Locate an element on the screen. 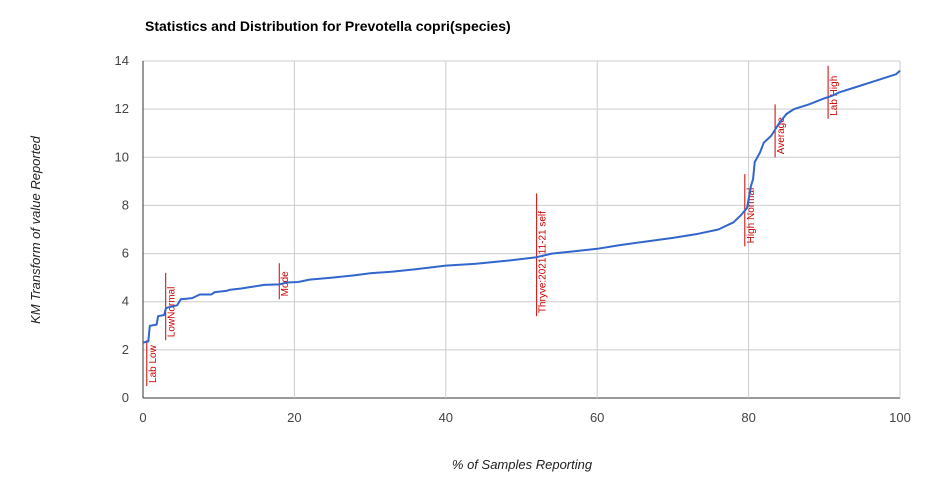  annotation-label: Lab Low is located at coordinates (153, 363).